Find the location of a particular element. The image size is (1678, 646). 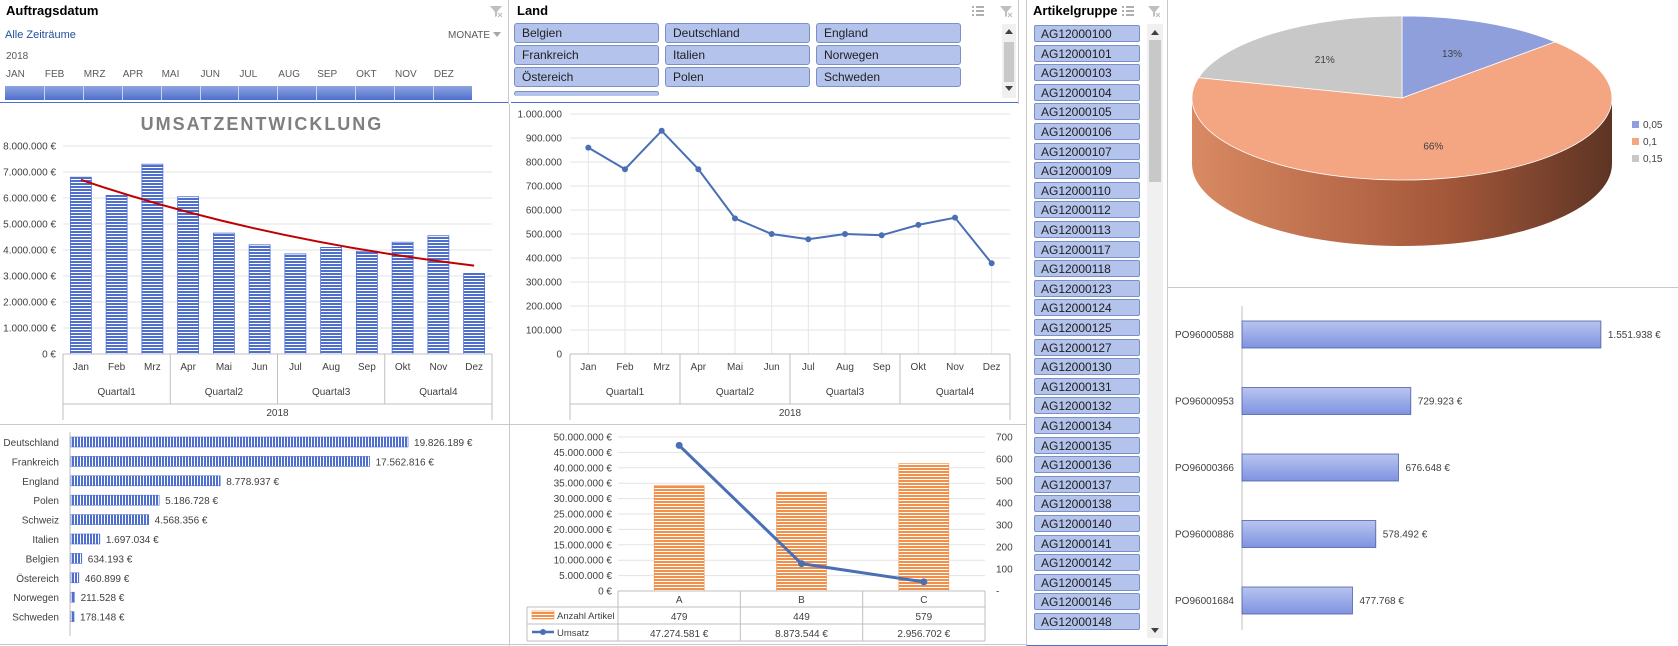

category-label: Frankreich is located at coordinates (35, 462).